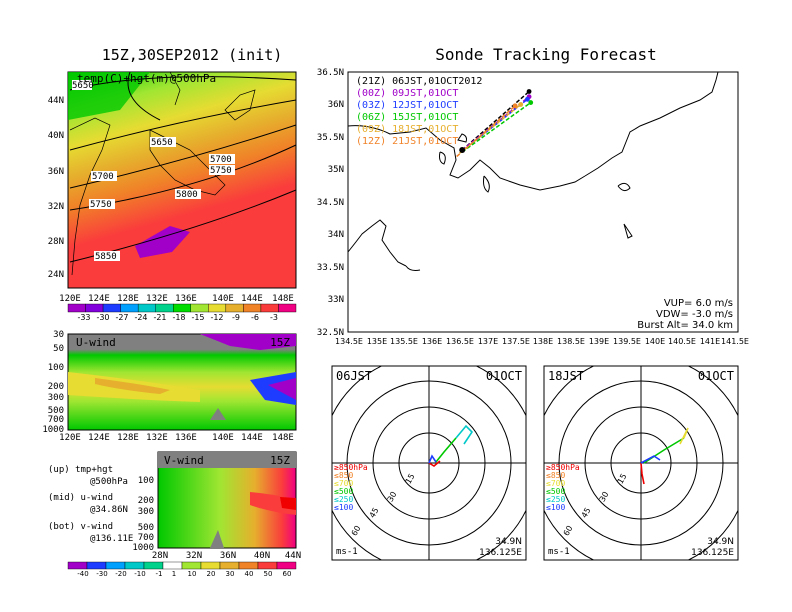  Describe the element at coordinates (627, 341) in the screenshot. I see `lon-tick: 139.5E` at that location.